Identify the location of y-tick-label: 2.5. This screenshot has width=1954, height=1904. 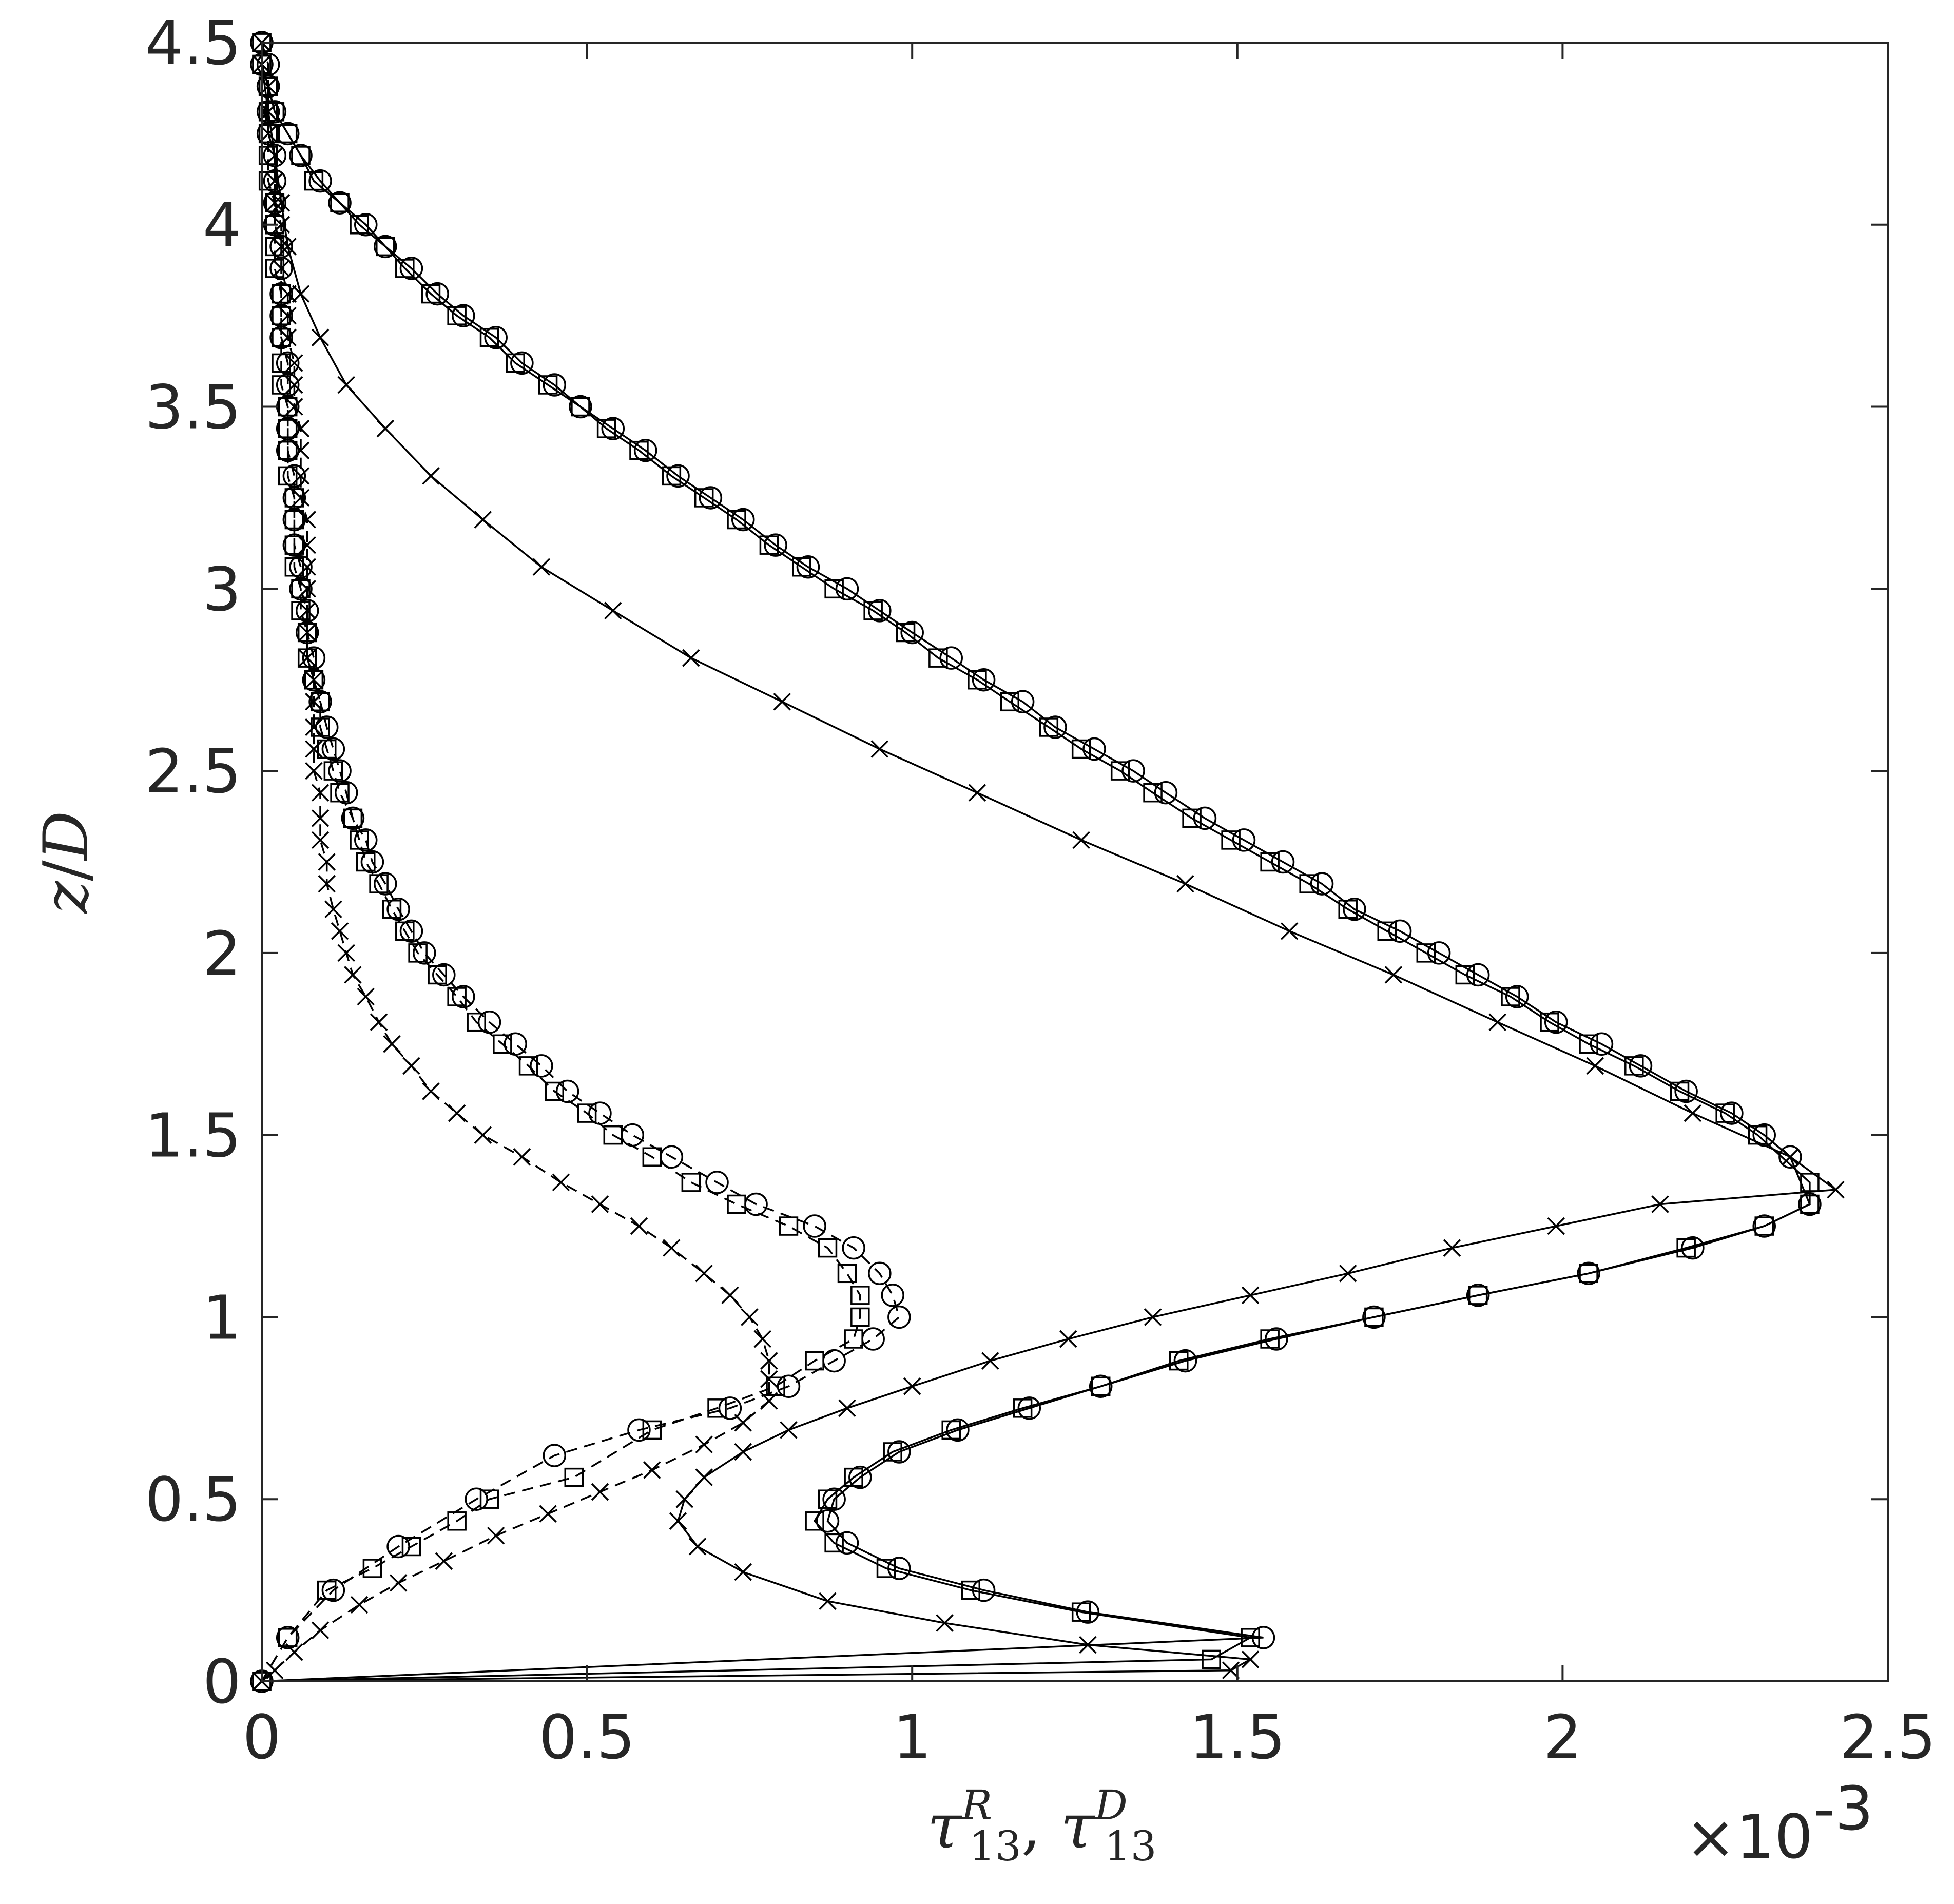
(193, 771).